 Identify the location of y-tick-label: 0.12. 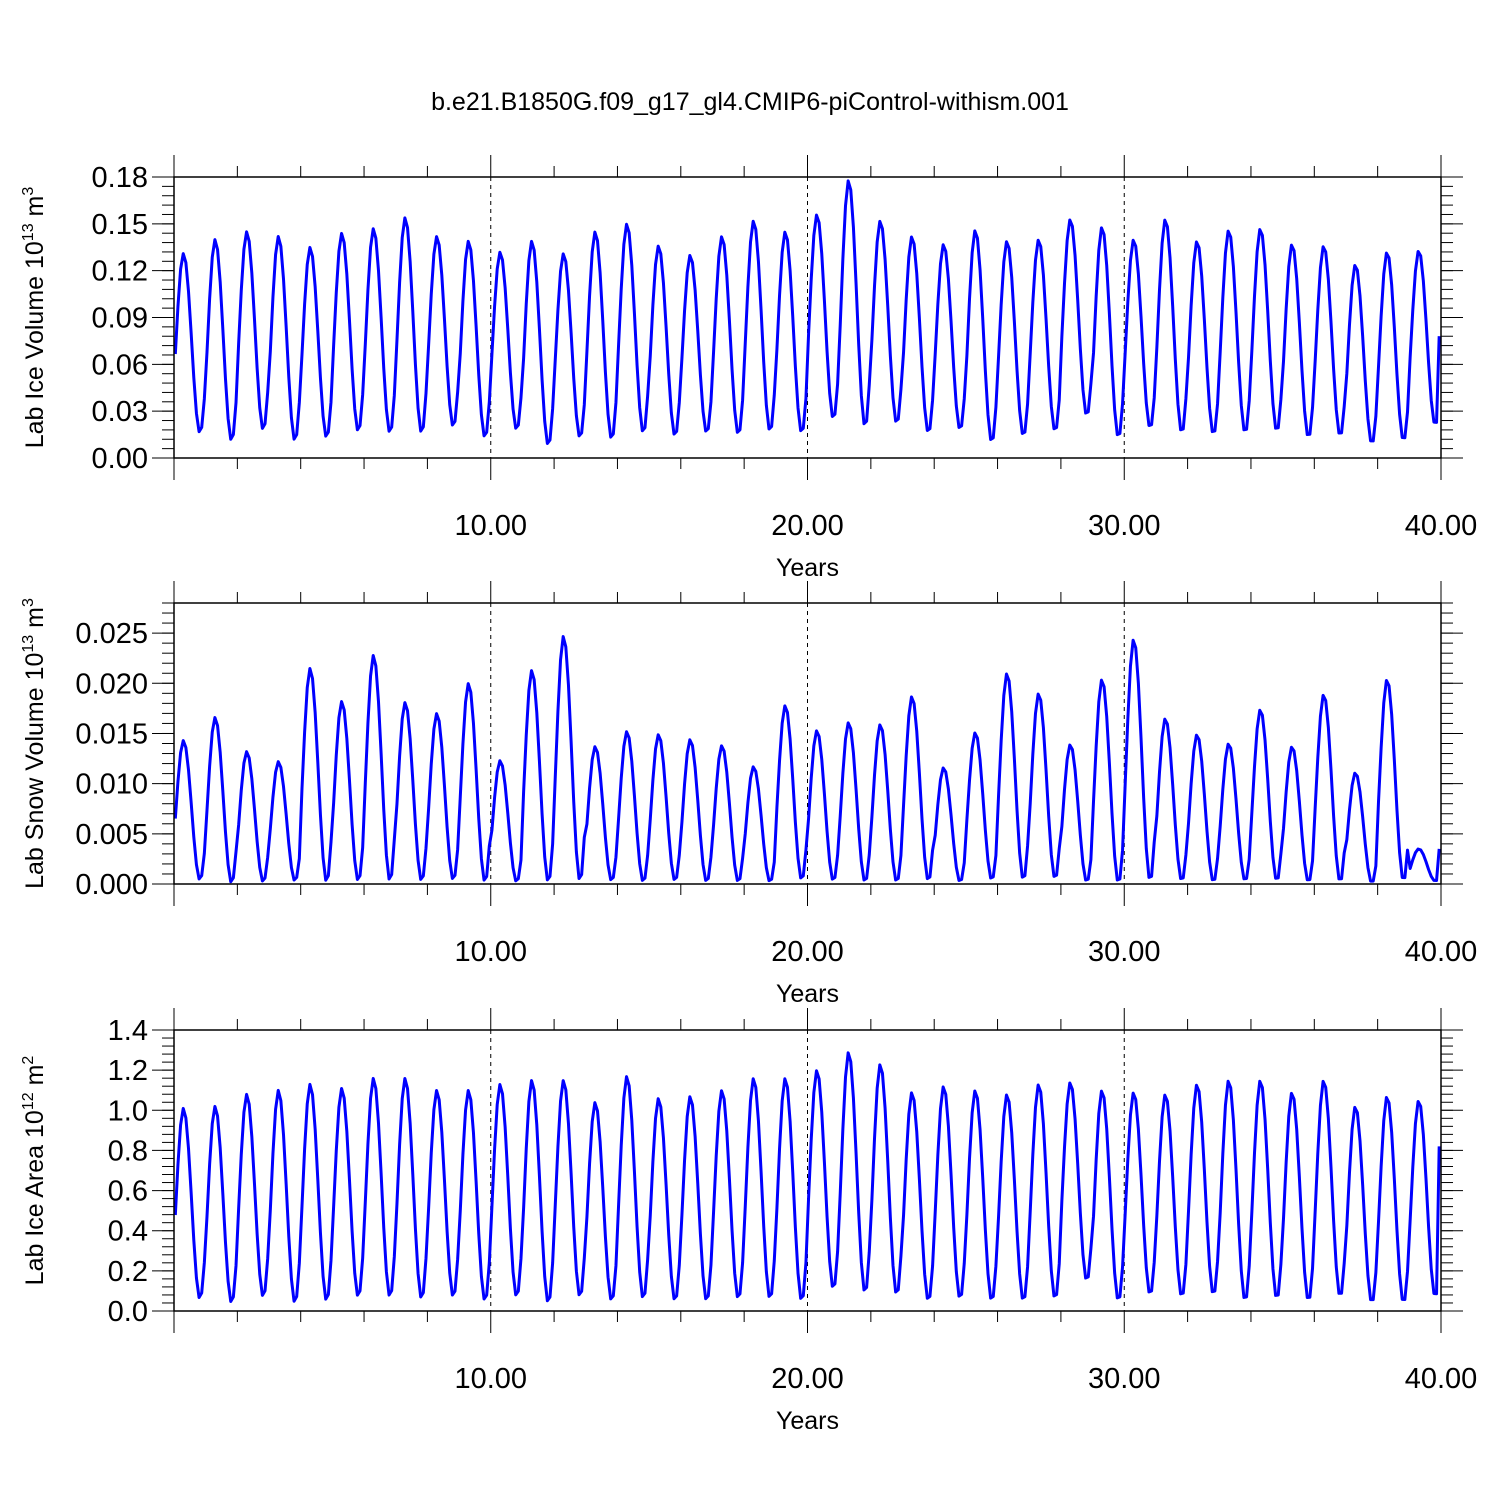
(120, 272).